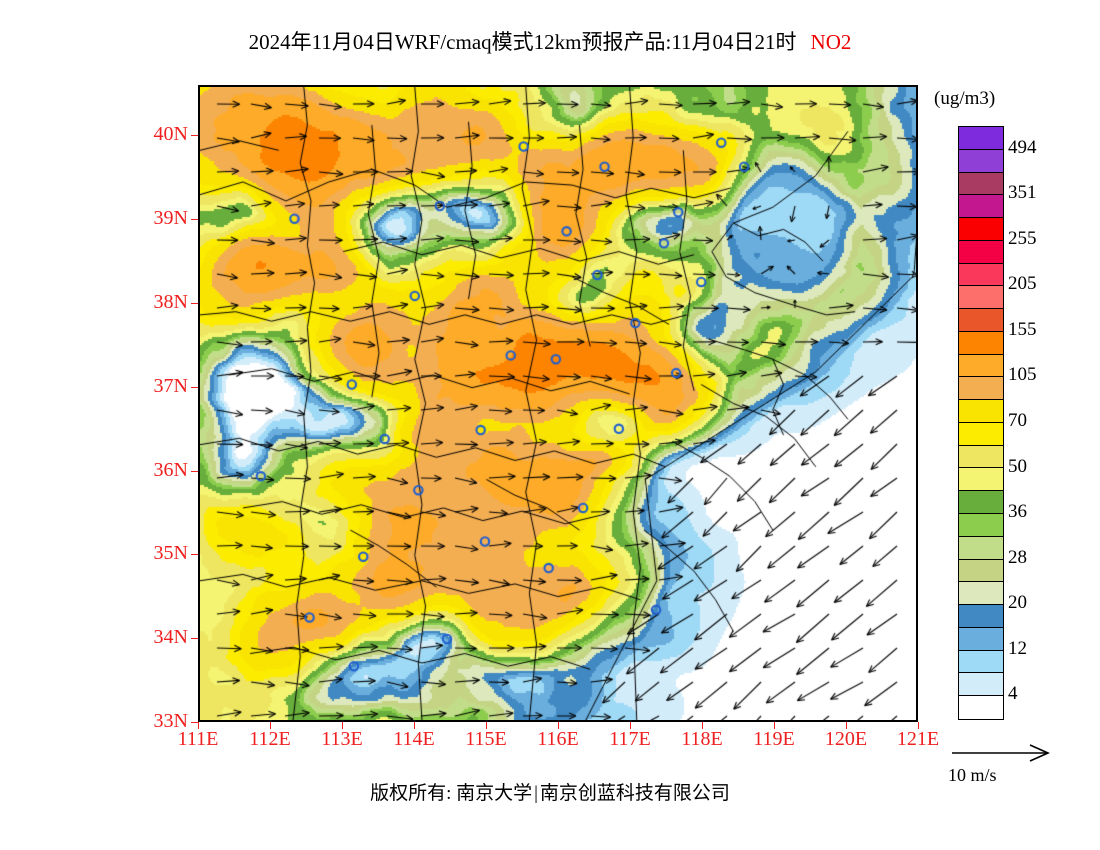  What do you see at coordinates (170, 637) in the screenshot?
I see `latitude-label: 34N` at bounding box center [170, 637].